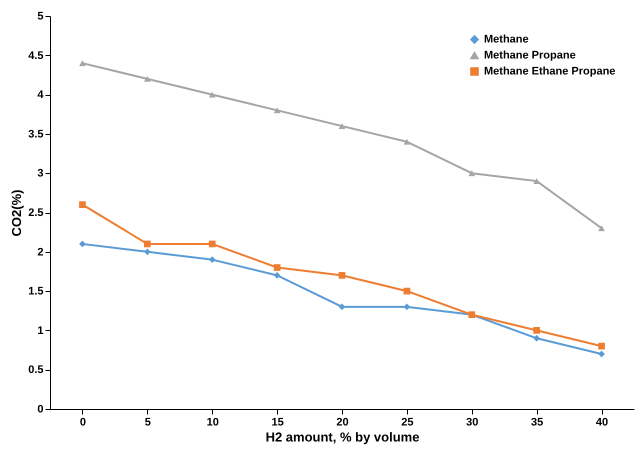 This screenshot has width=644, height=454. What do you see at coordinates (506, 40) in the screenshot?
I see `legend-label: Methane` at bounding box center [506, 40].